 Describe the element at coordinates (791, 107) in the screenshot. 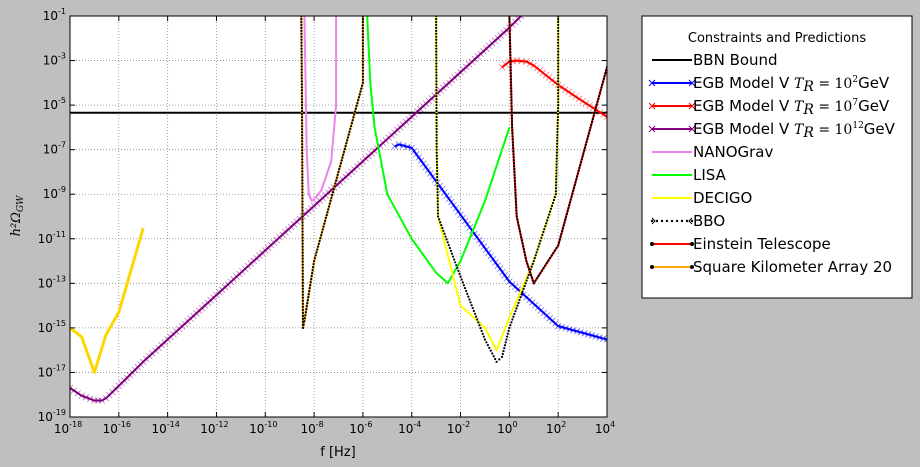

I see `legend-label: EGB Model V TR = 107GeV` at that location.